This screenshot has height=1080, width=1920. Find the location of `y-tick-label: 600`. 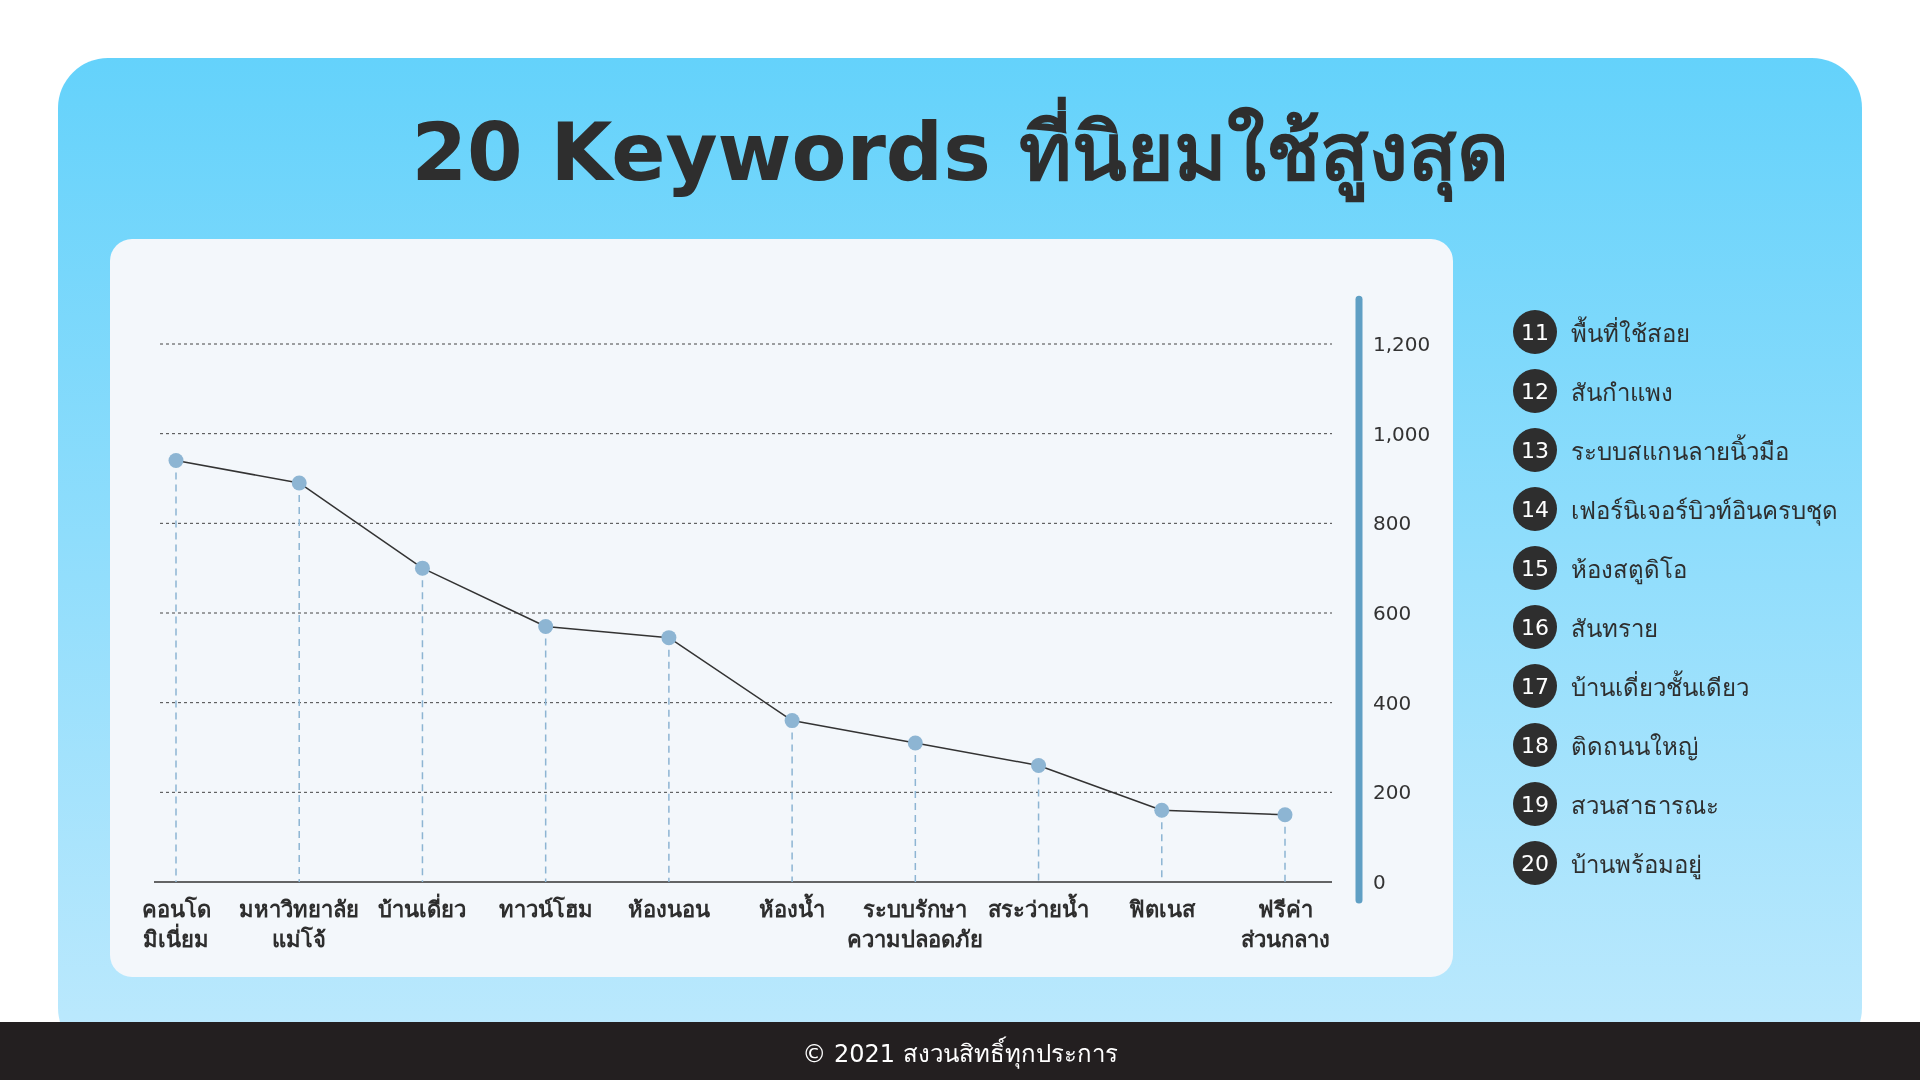

y-tick-label: 600 is located at coordinates (1392, 613).